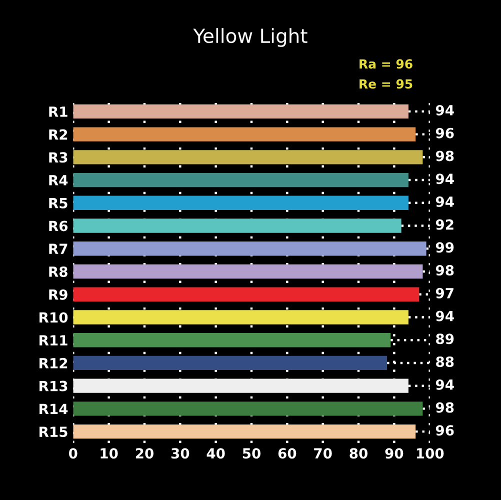 The width and height of the screenshot is (501, 500). I want to click on y-tick-label: R2, so click(58, 134).